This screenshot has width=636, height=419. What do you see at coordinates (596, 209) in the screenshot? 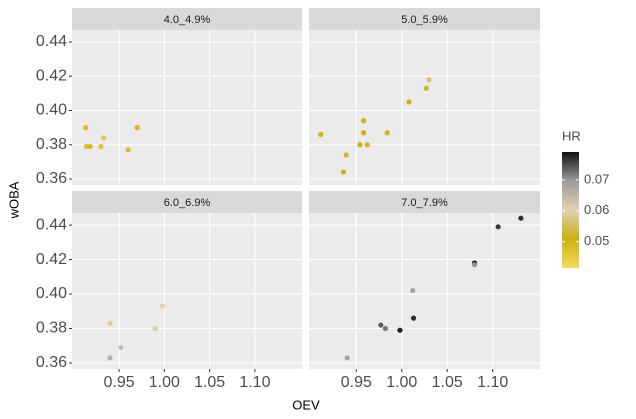
I see `colorbar-label: 0.06` at bounding box center [596, 209].